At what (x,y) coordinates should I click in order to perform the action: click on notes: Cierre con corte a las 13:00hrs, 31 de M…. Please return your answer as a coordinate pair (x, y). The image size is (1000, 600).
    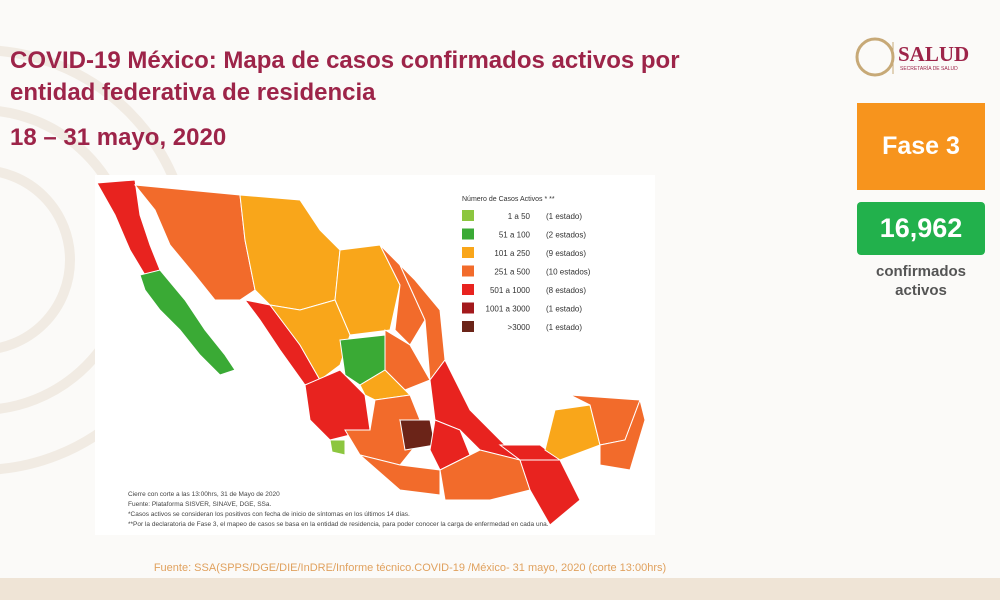
    Looking at the image, I should click on (338, 510).